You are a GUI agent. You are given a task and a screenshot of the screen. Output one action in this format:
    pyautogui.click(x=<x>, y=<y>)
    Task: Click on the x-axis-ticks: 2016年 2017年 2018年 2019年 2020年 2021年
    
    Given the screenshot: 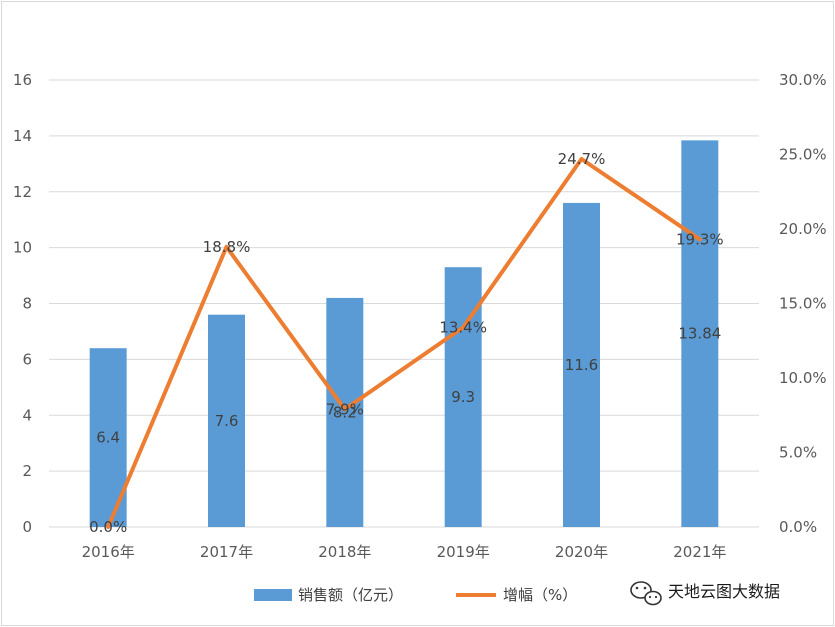 What is the action you would take?
    pyautogui.click(x=404, y=552)
    